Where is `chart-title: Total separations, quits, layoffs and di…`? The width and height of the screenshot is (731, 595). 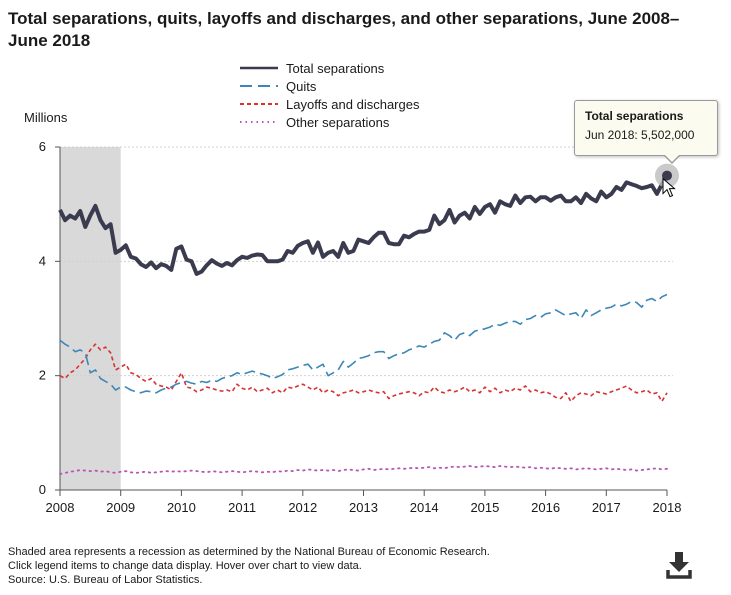
chart-title: Total separations, quits, layoffs and di… is located at coordinates (344, 29).